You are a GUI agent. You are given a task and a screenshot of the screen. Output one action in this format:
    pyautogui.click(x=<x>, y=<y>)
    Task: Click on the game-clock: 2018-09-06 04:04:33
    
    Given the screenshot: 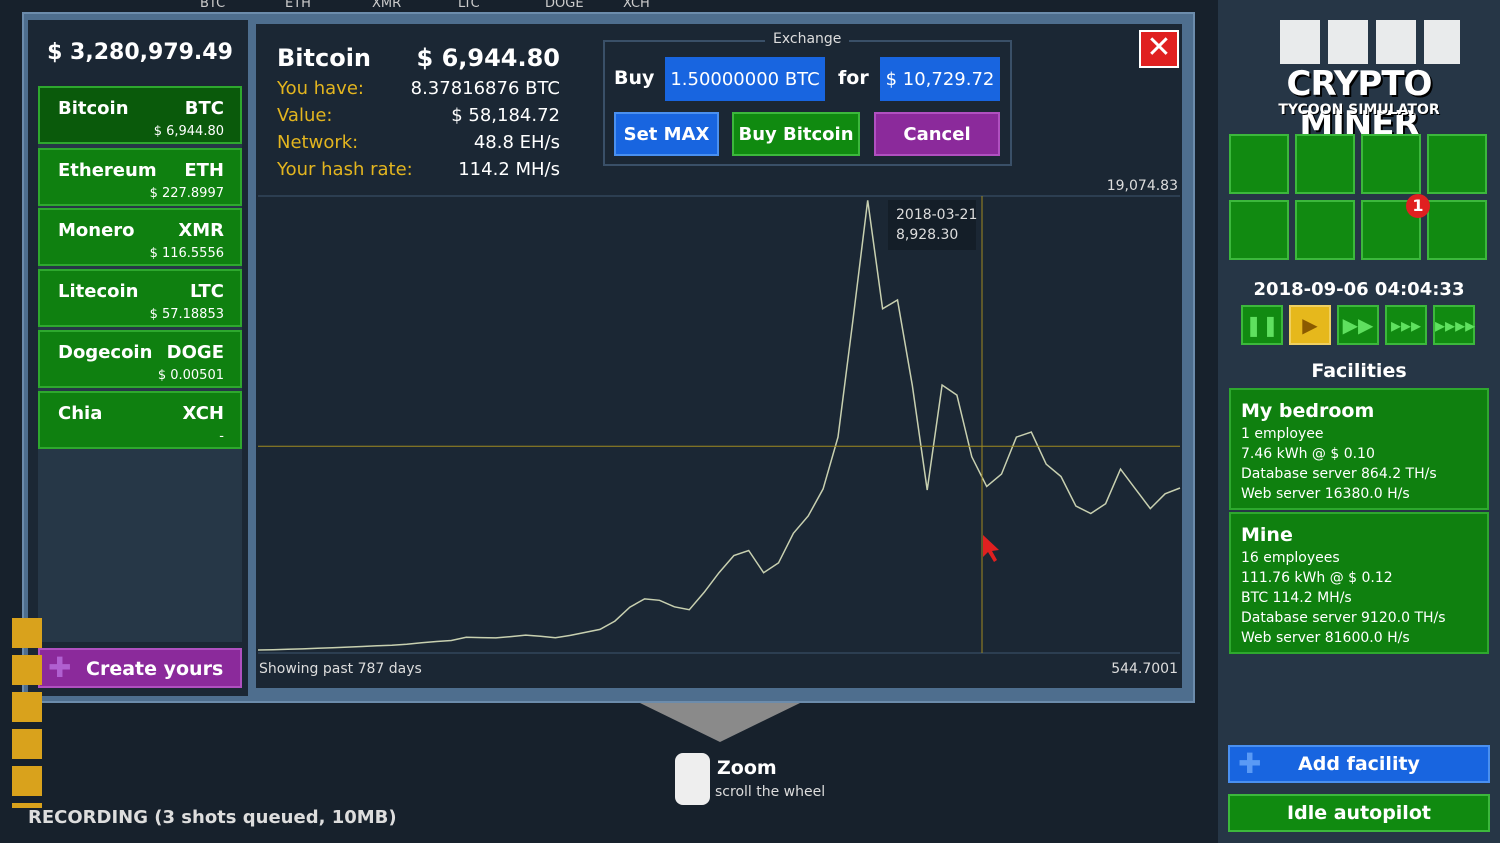 What is the action you would take?
    pyautogui.click(x=1359, y=289)
    